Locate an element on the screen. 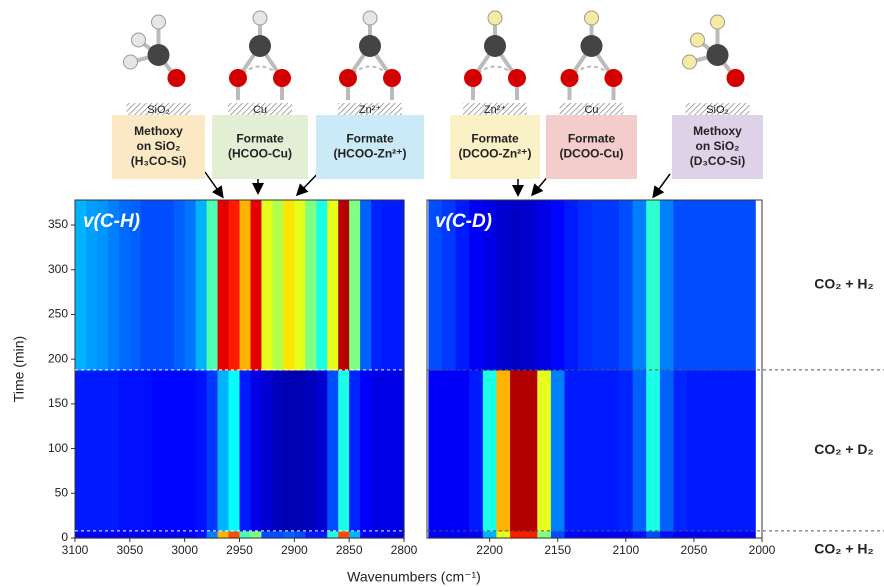 This screenshot has width=884, height=587. x-tick-label: 2150 is located at coordinates (557, 550).